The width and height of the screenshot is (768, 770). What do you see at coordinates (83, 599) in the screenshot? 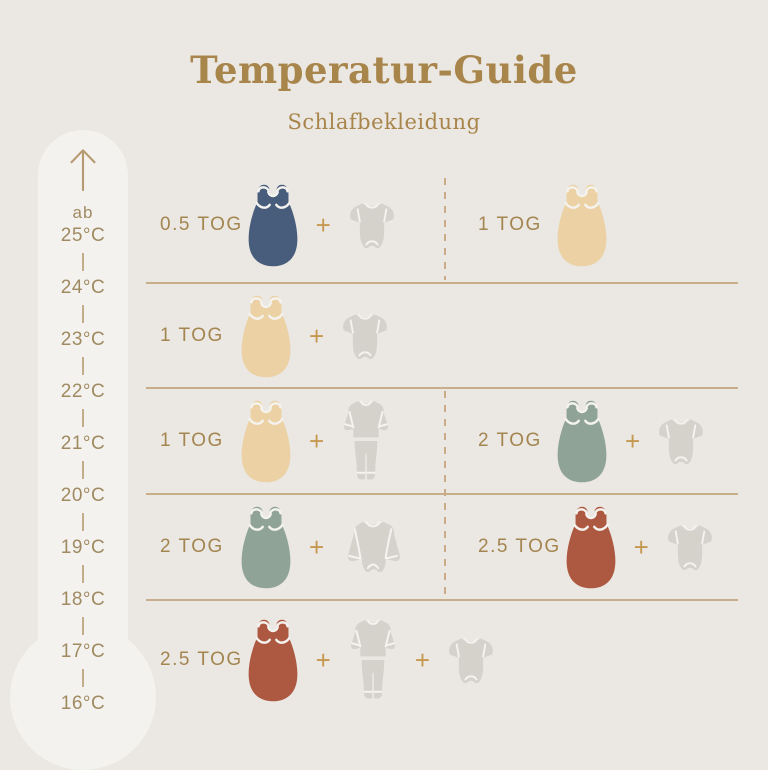
I see `temp-label: 18°C` at bounding box center [83, 599].